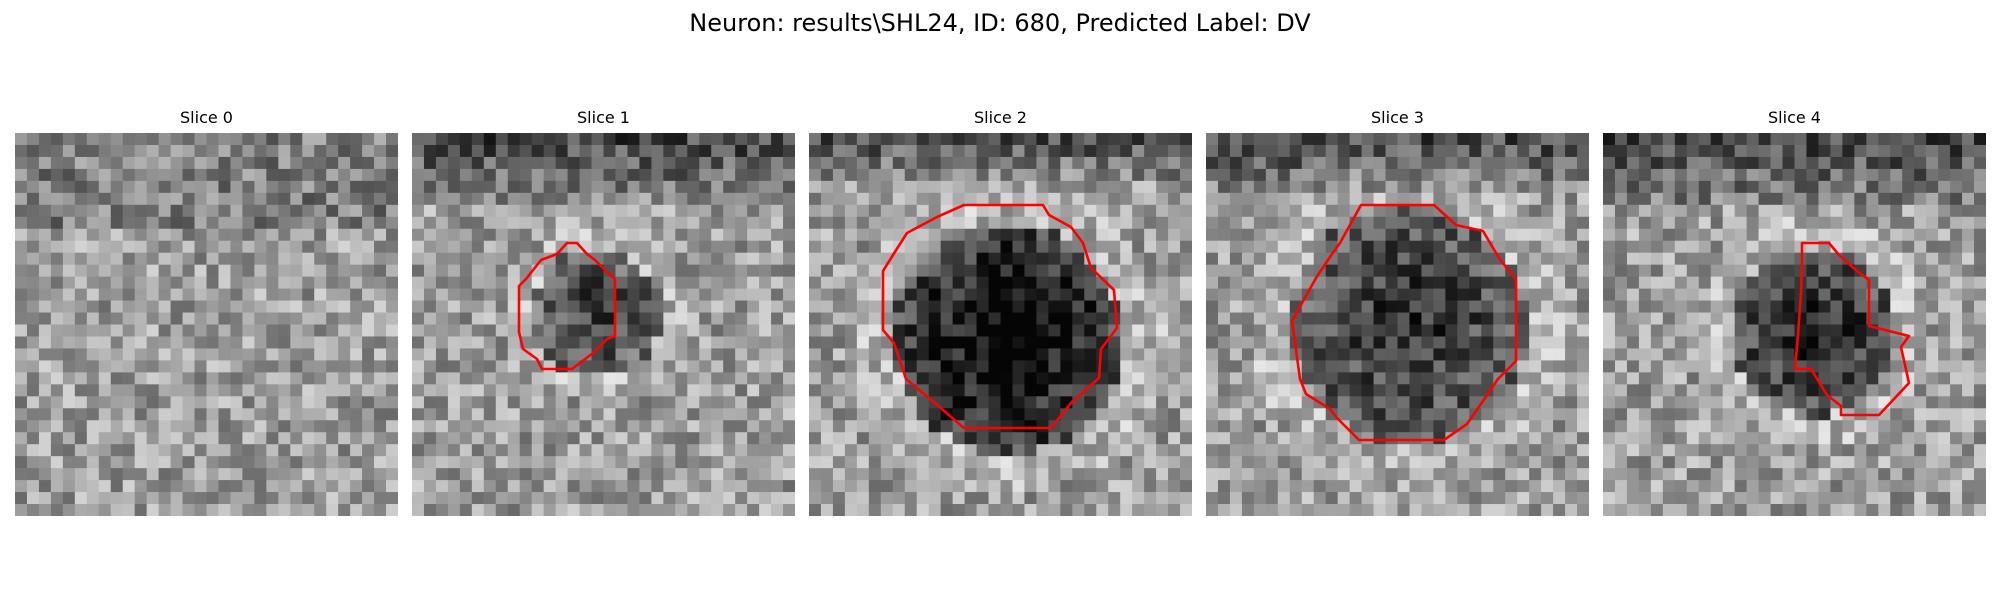 Image resolution: width=2000 pixels, height=600 pixels. What do you see at coordinates (603, 117) in the screenshot?
I see `slice-title-1: Slice 1` at bounding box center [603, 117].